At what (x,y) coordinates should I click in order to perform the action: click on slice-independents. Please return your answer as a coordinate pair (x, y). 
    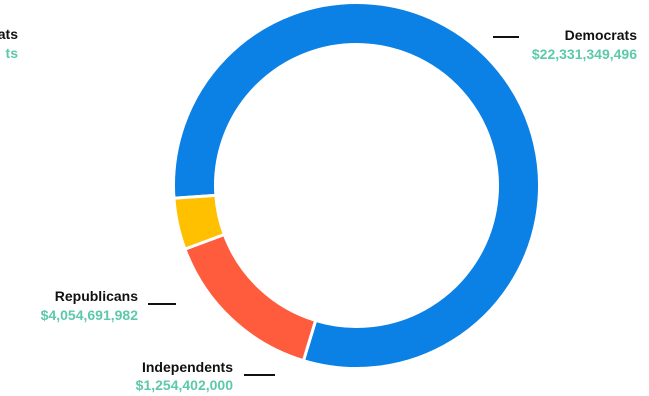
    Looking at the image, I should click on (199, 222).